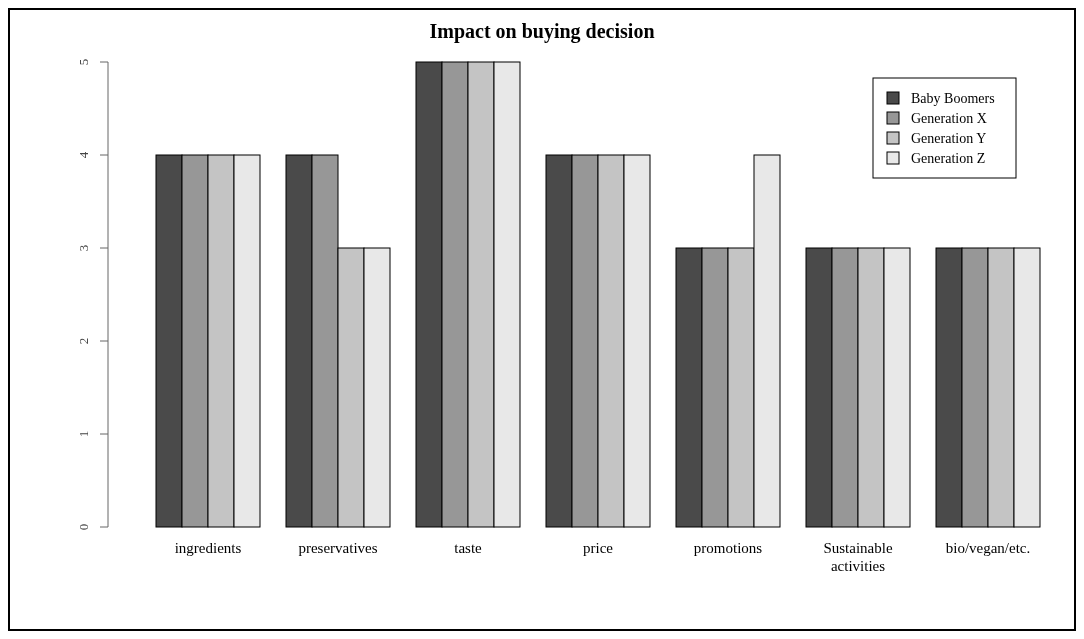 This screenshot has width=1084, height=639. Describe the element at coordinates (598, 548) in the screenshot. I see `x-tick-label: price` at that location.